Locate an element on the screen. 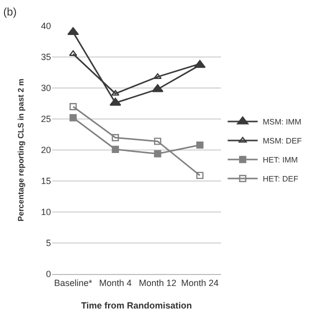  y-axis-title: Percentage reporting CLS in past 2 m is located at coordinates (21, 150).